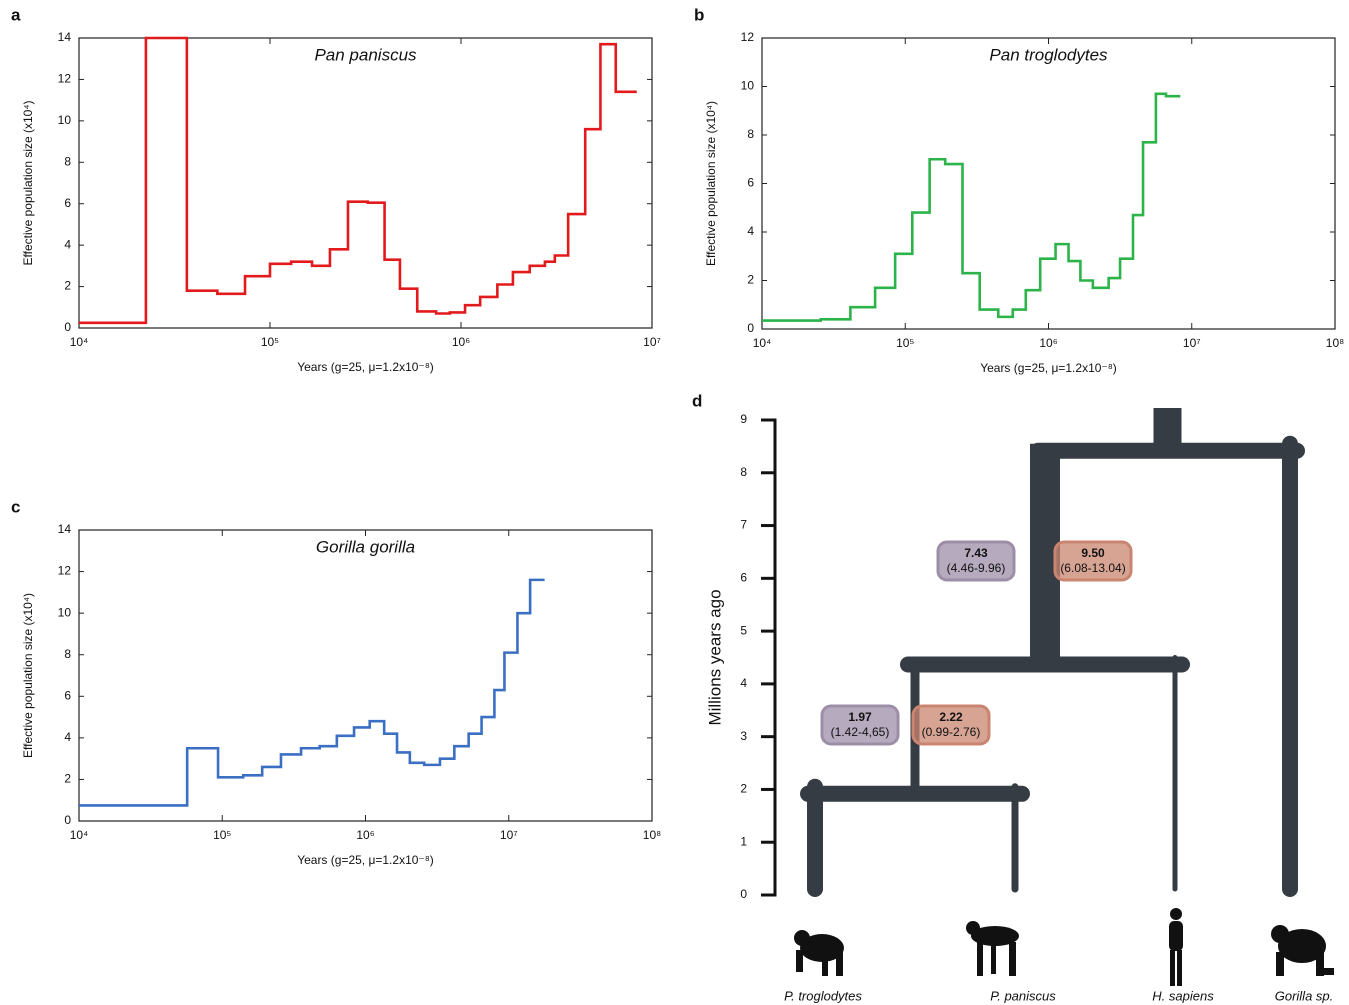 This screenshot has width=1349, height=1005. I want to click on leaf-label: P. paniscus, so click(1023, 995).